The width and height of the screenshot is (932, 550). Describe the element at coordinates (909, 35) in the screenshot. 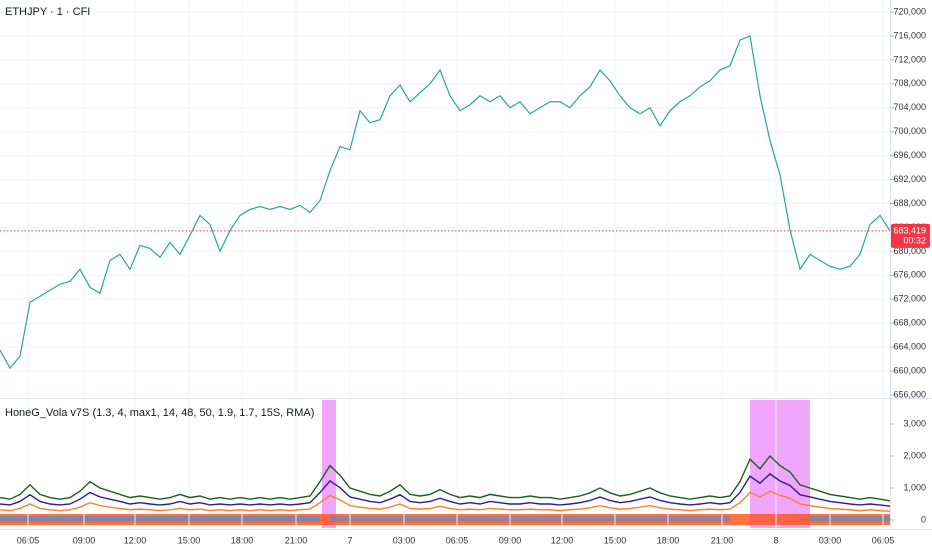

I see `y-tick-label: 716,000` at that location.